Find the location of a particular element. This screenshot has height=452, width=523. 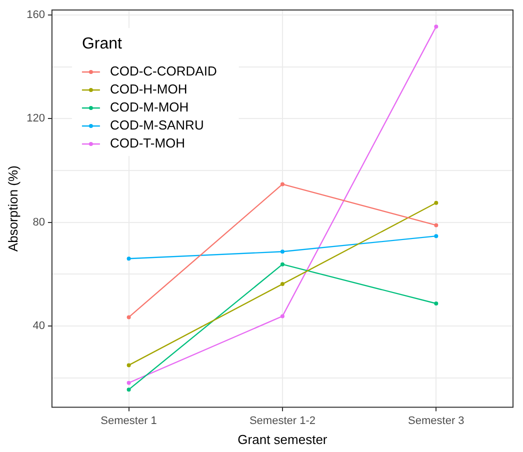

x-tick-label: Semester 3 is located at coordinates (436, 420).